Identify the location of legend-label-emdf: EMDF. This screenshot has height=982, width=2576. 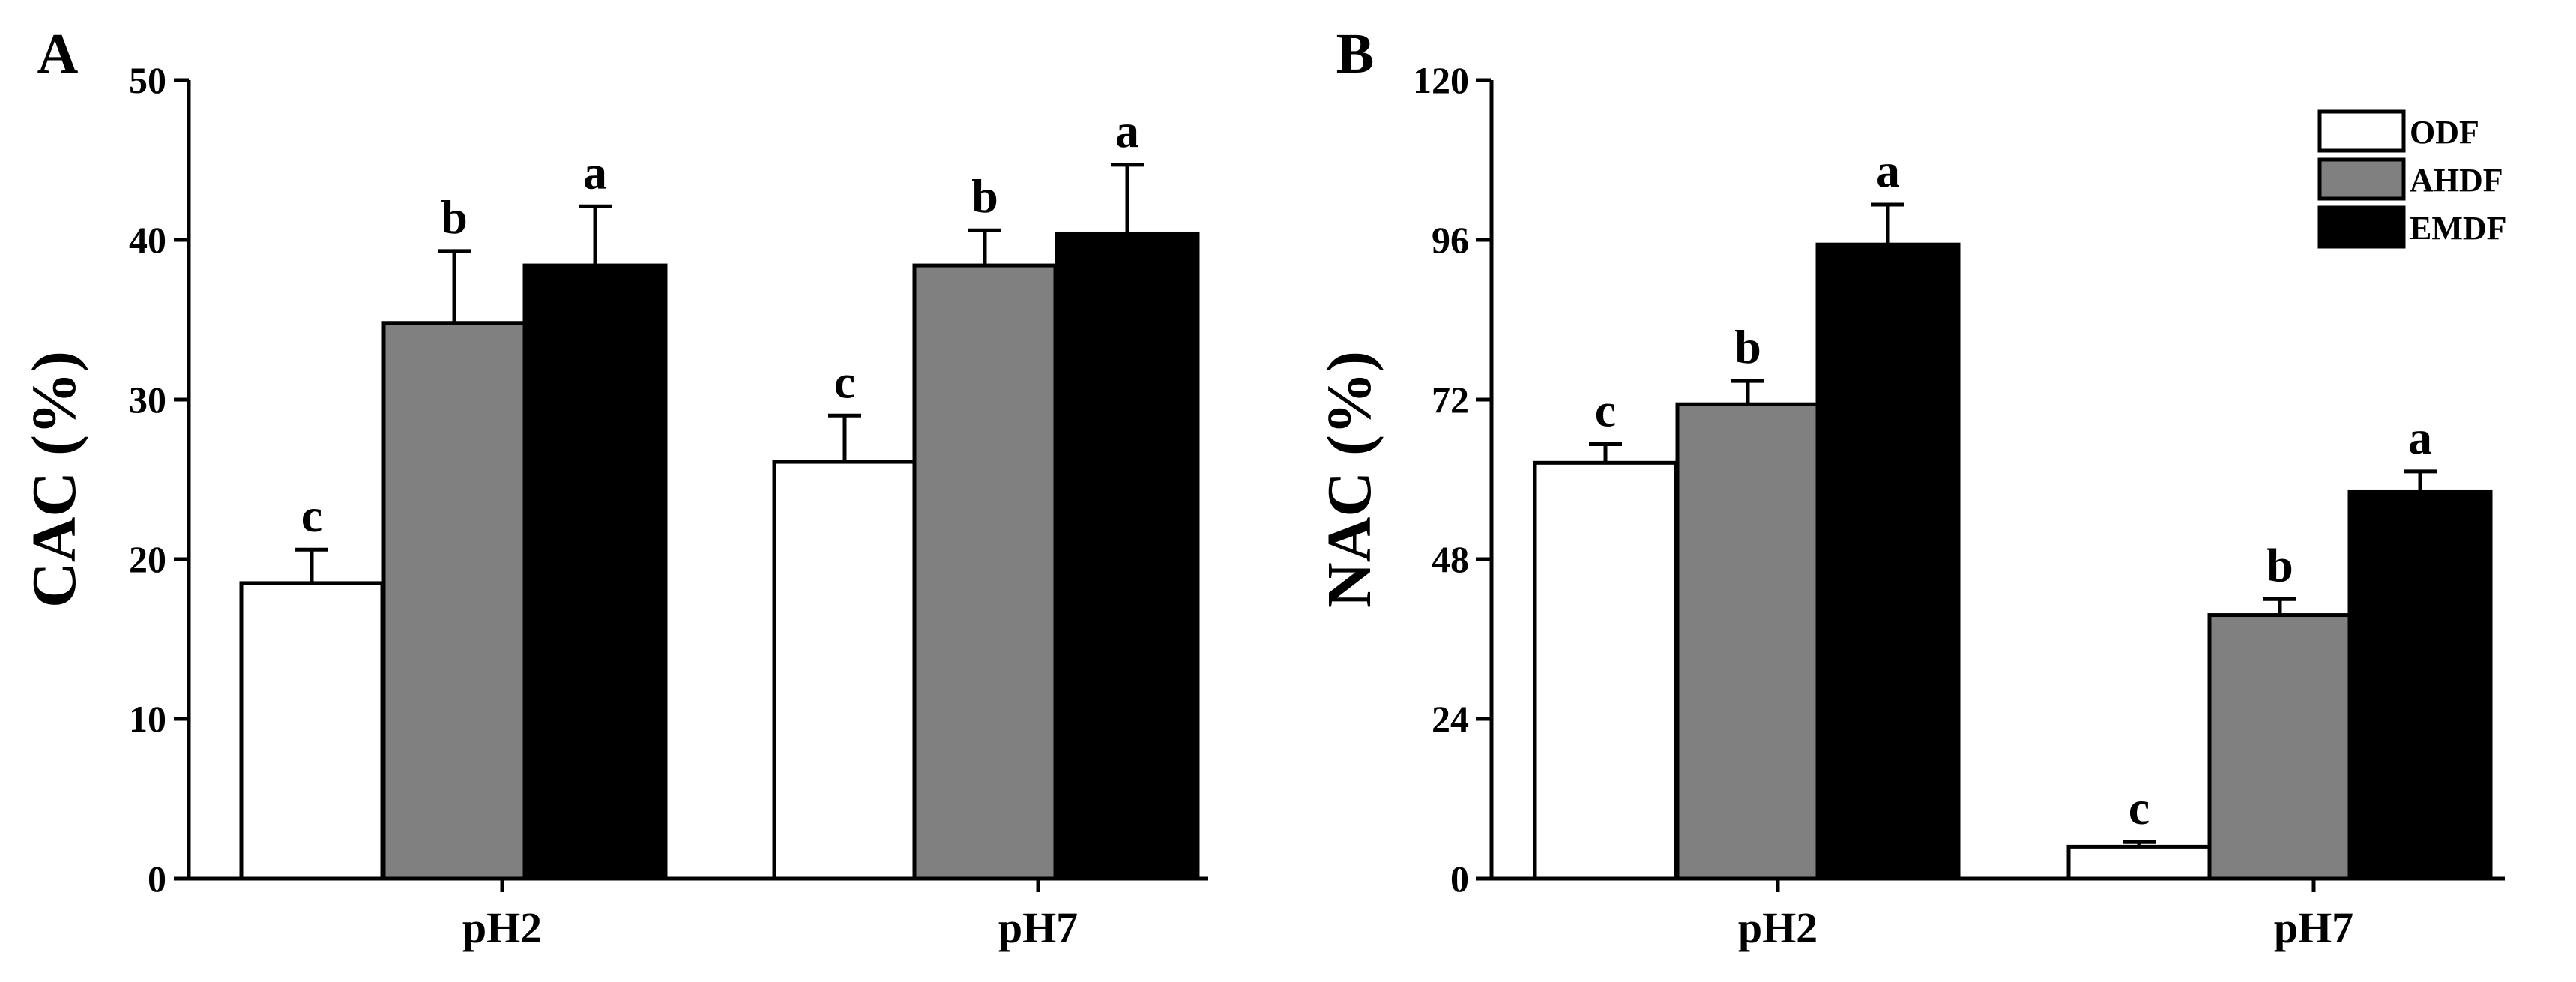
(2459, 228).